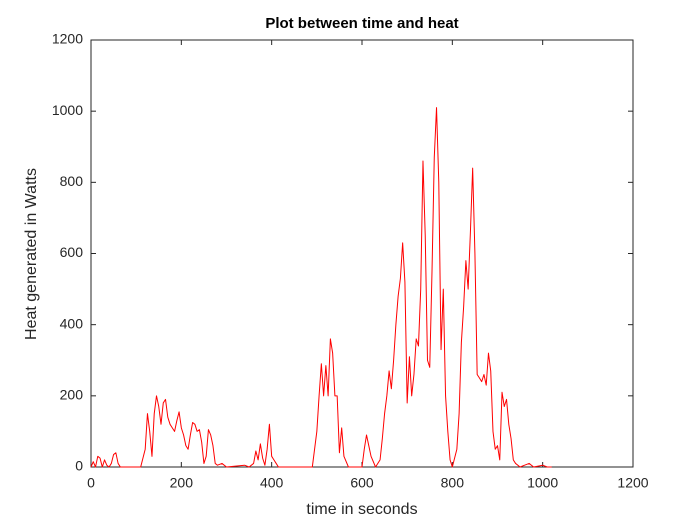 Image resolution: width=700 pixels, height=525 pixels. Describe the element at coordinates (72, 252) in the screenshot. I see `y-tick-label: 600` at that location.